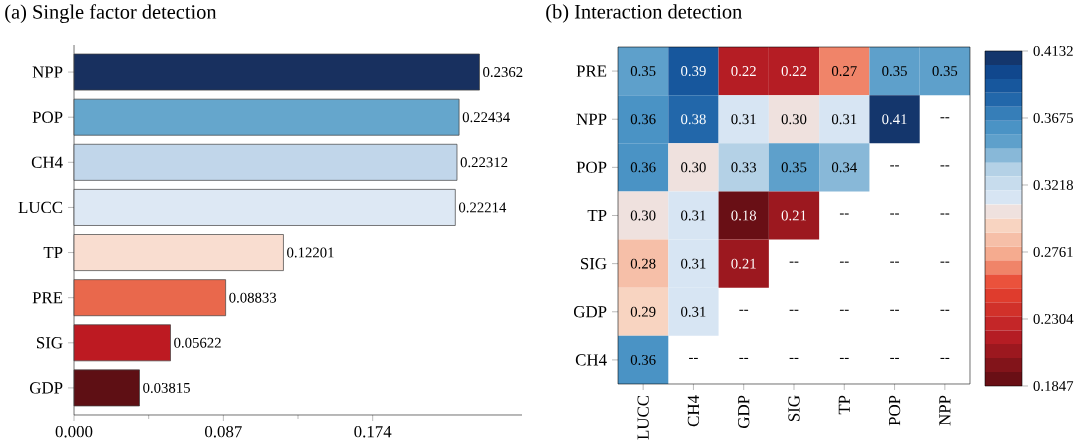 This screenshot has height=446, width=1080. What do you see at coordinates (644, 13) in the screenshot?
I see `chart-title: (b) Interaction detection` at bounding box center [644, 13].